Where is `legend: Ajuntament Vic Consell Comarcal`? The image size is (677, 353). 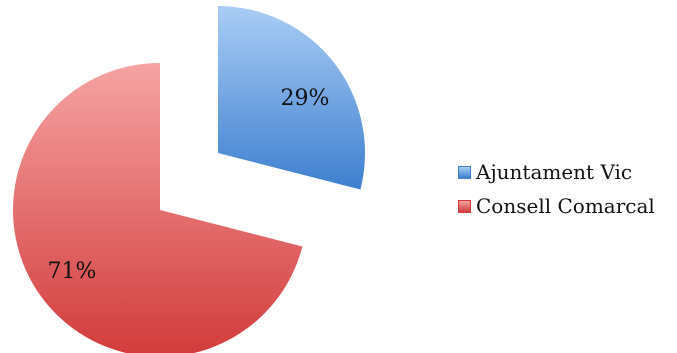 legend: Ajuntament Vic Consell Comarcal is located at coordinates (556, 189).